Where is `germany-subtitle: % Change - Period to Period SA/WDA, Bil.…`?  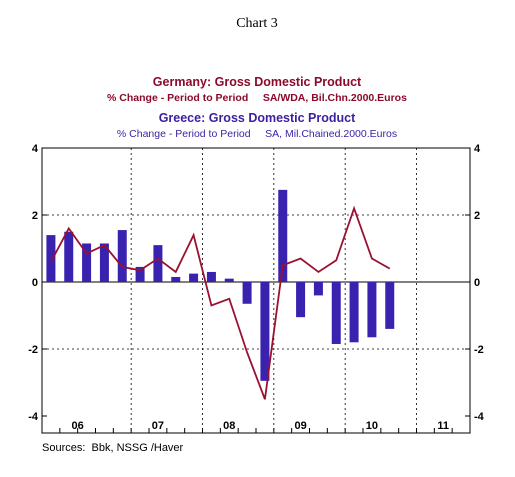
germany-subtitle: % Change - Period to Period SA/WDA, Bil.… is located at coordinates (257, 98).